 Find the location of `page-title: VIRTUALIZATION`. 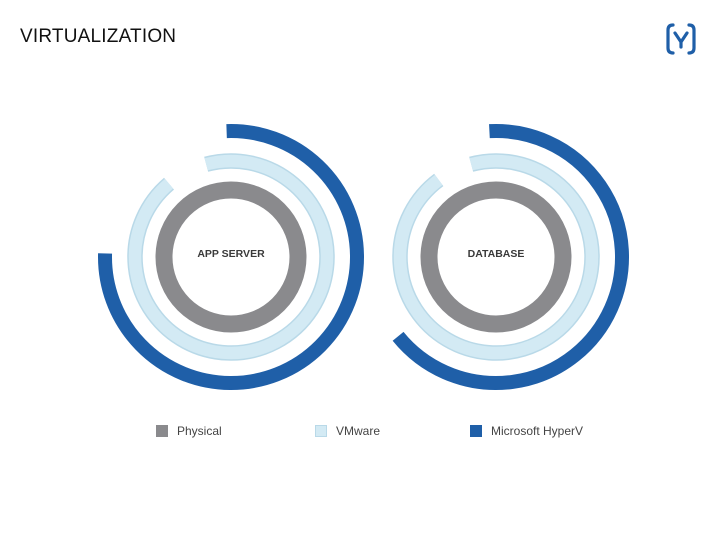

page-title: VIRTUALIZATION is located at coordinates (98, 36).